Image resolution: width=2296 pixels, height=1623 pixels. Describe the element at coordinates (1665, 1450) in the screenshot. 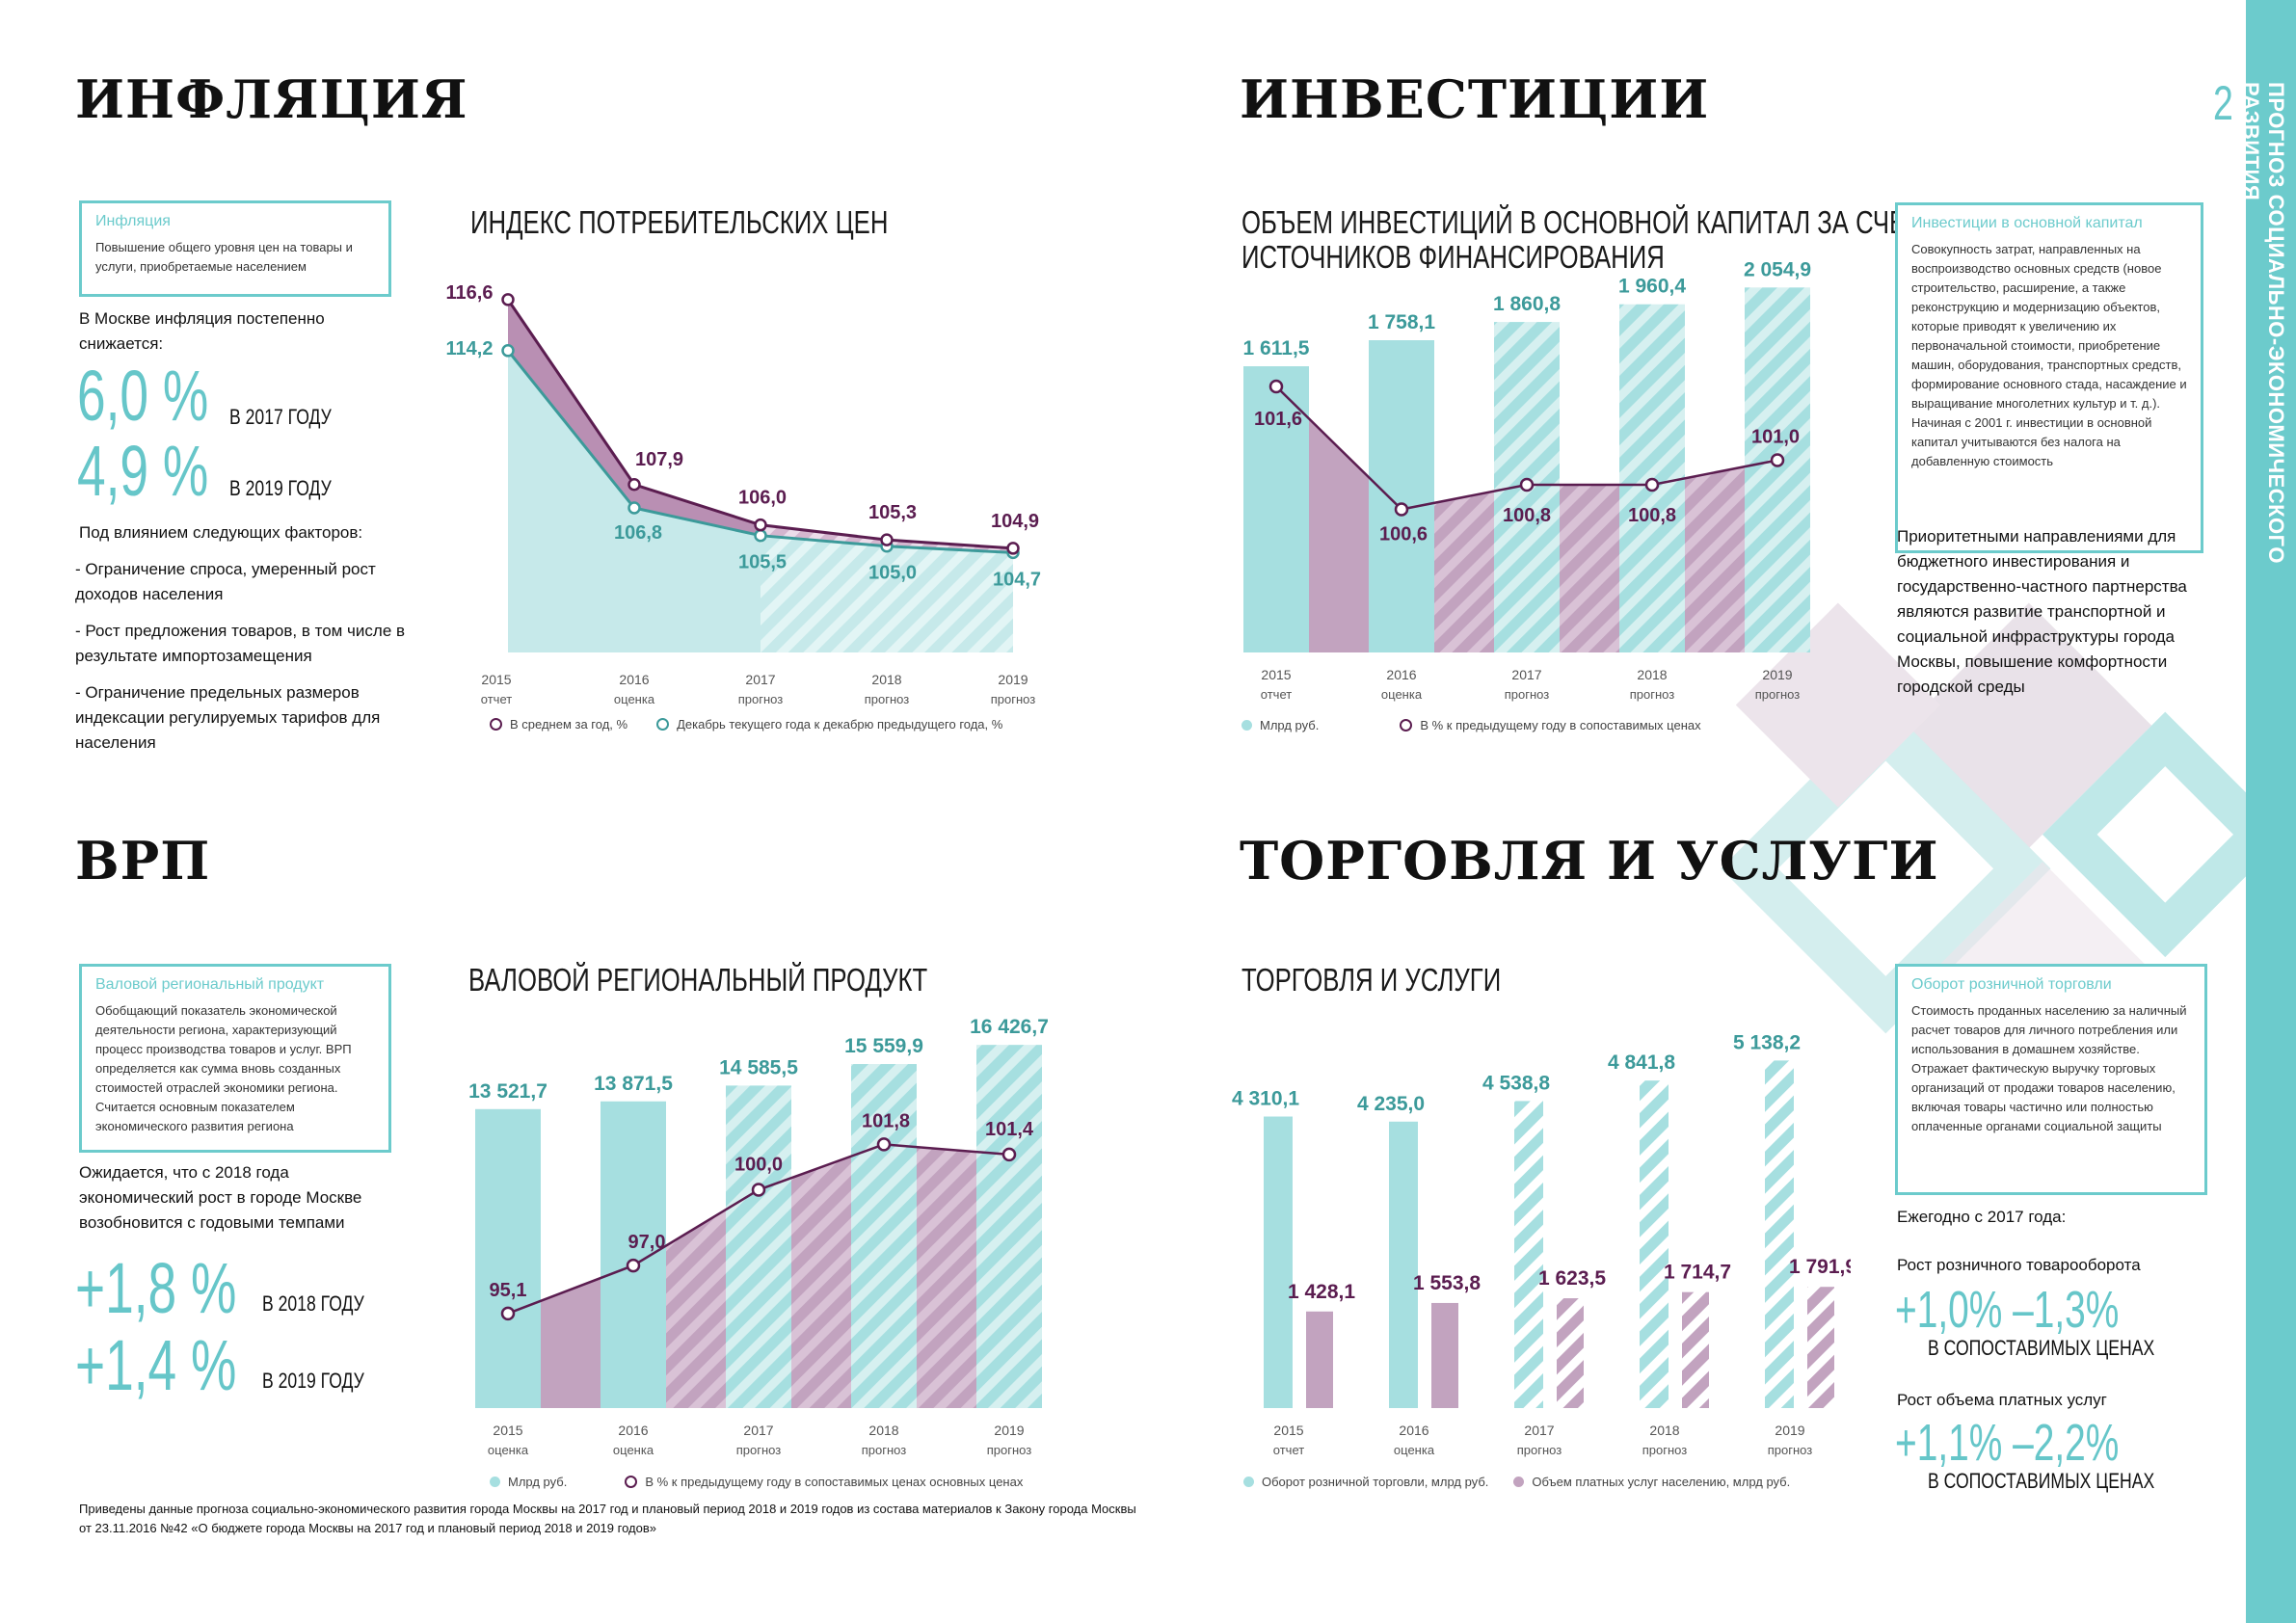

I see `trade-sublabel-2018: прогноз` at that location.